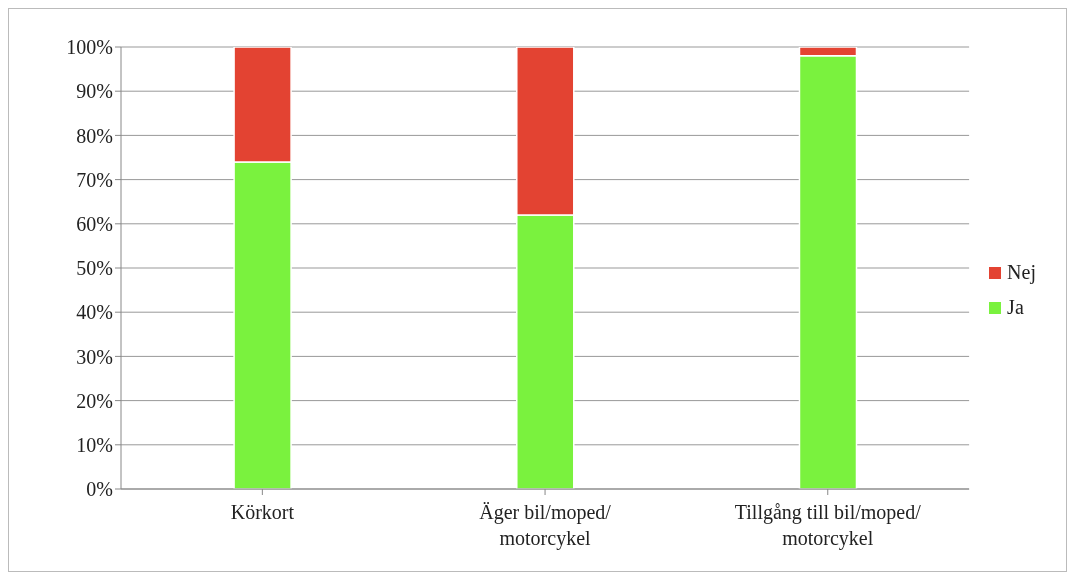 The height and width of the screenshot is (580, 1075). What do you see at coordinates (89, 47) in the screenshot?
I see `y-tick-label: 100%` at bounding box center [89, 47].